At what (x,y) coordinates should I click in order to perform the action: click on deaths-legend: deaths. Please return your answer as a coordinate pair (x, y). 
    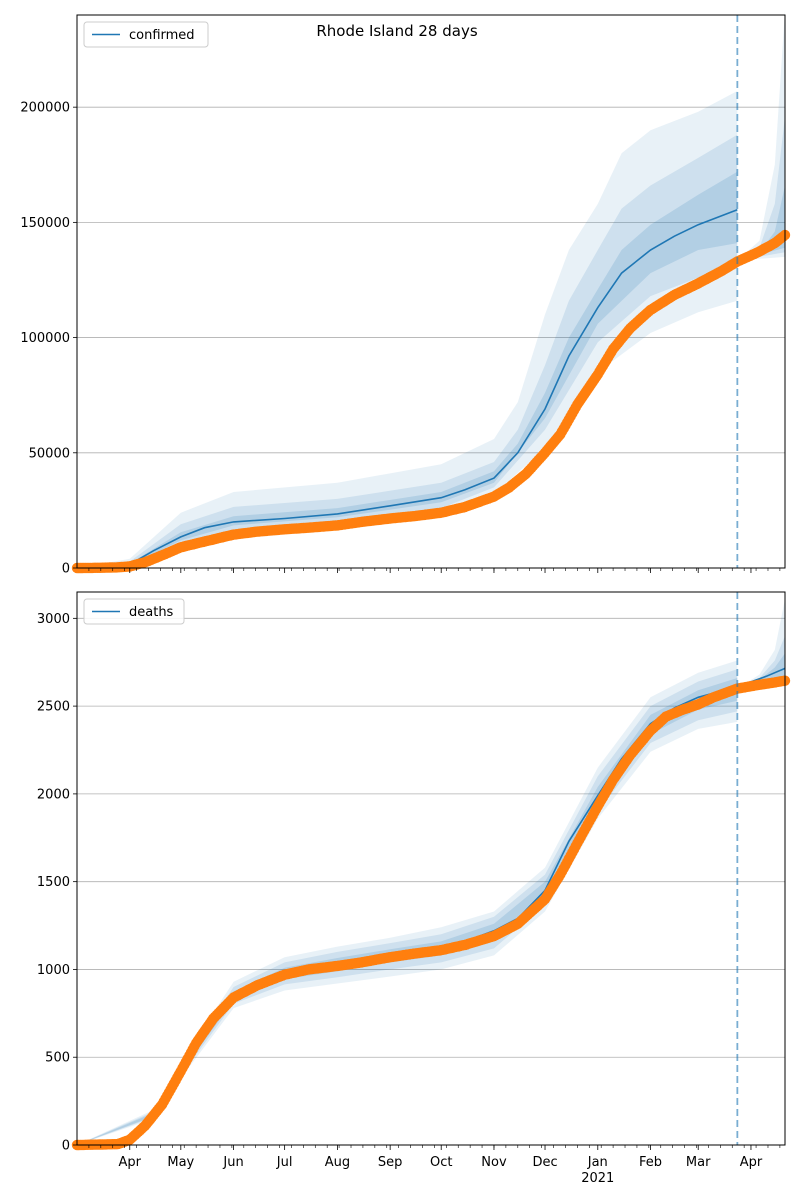
    Looking at the image, I should click on (134, 611).